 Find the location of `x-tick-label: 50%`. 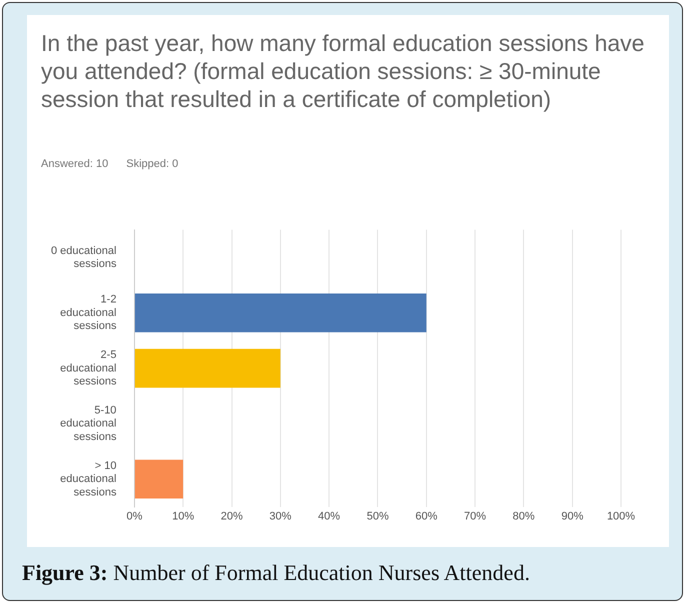

x-tick-label: 50% is located at coordinates (377, 516).